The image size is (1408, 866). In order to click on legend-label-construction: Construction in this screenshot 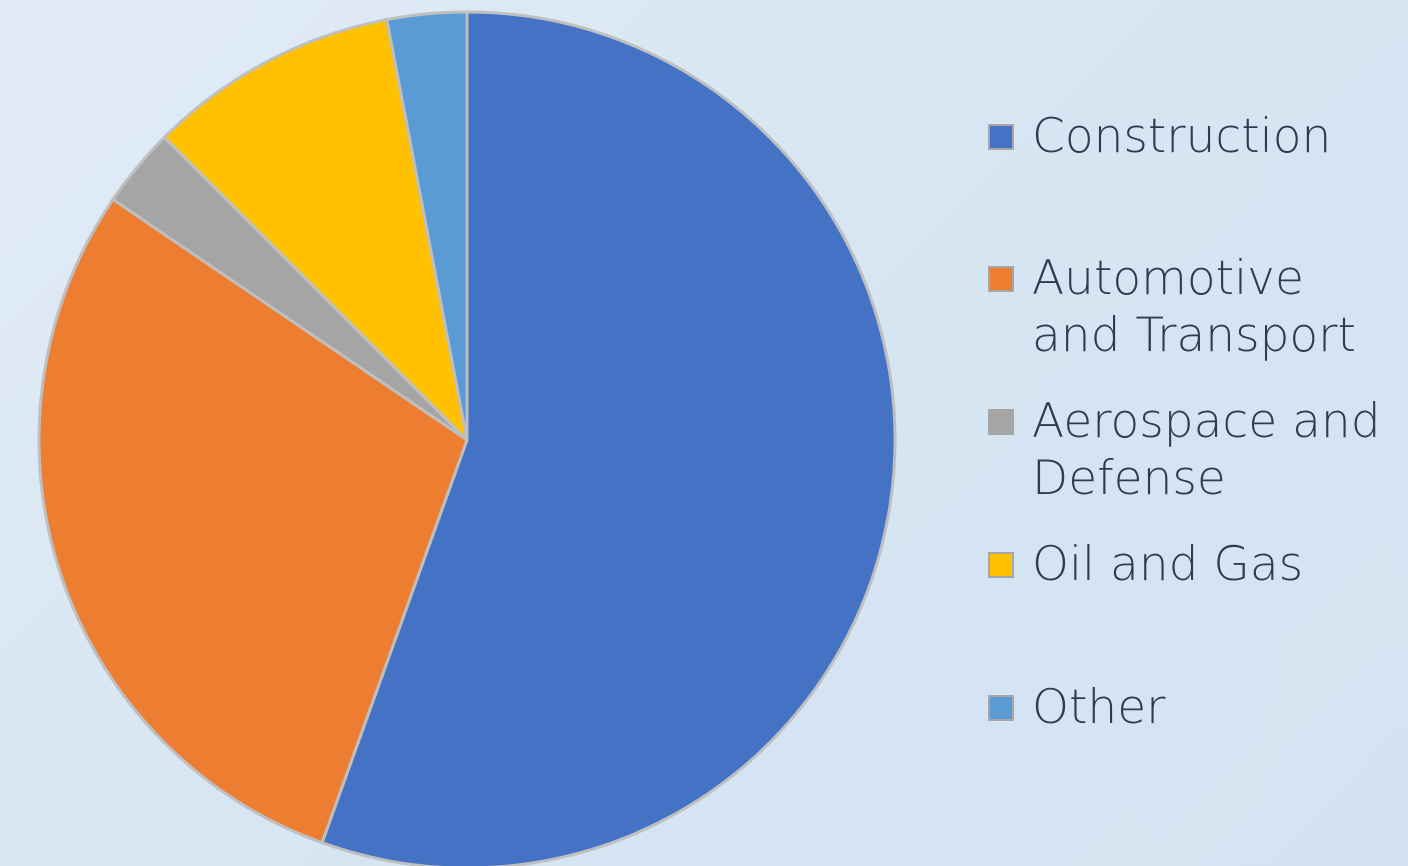, I will do `click(1182, 136)`.